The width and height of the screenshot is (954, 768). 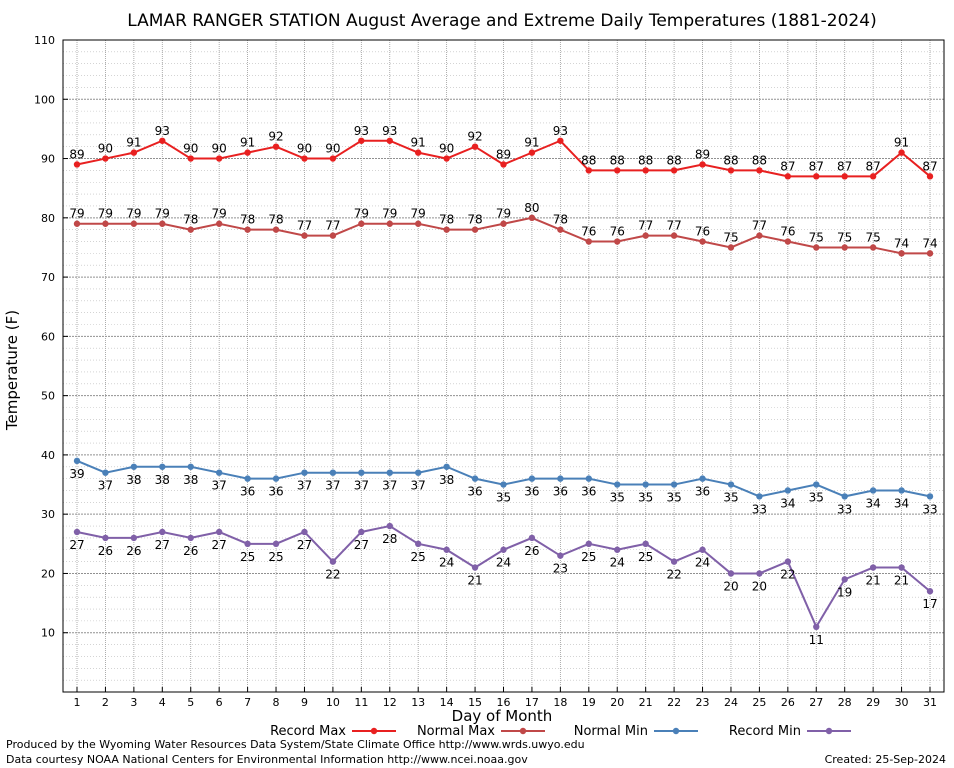 What do you see at coordinates (531, 208) in the screenshot?
I see `data-label: 80` at bounding box center [531, 208].